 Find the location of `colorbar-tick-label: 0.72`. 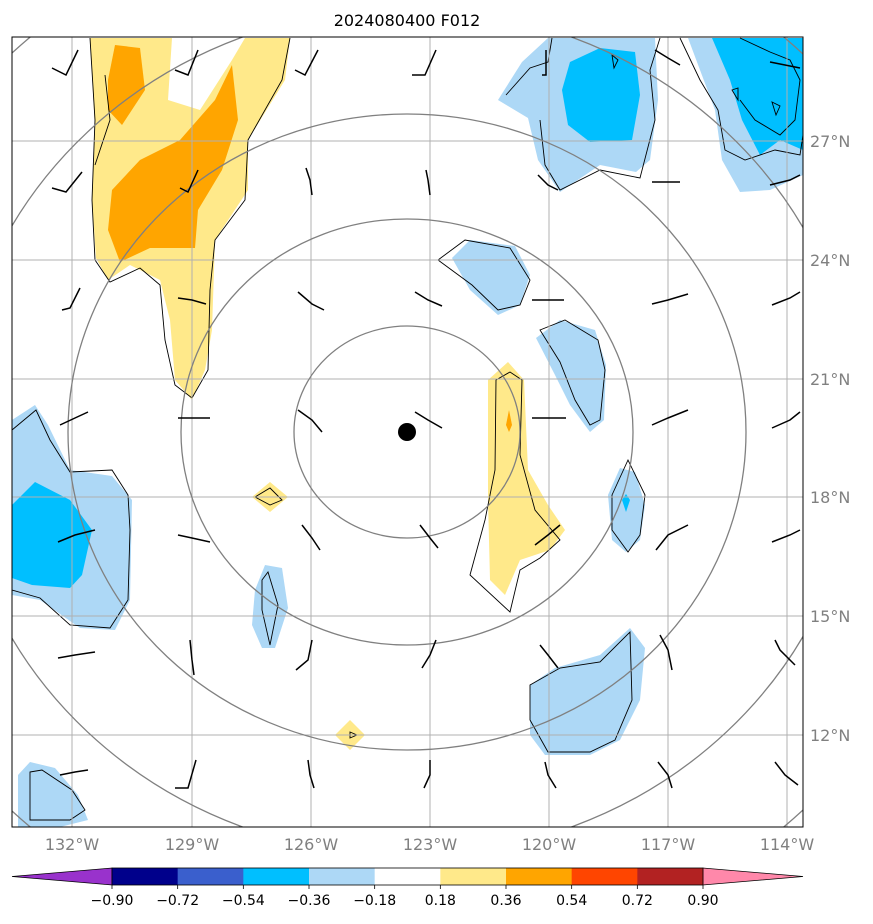

colorbar-tick-label: 0.72 is located at coordinates (637, 901).